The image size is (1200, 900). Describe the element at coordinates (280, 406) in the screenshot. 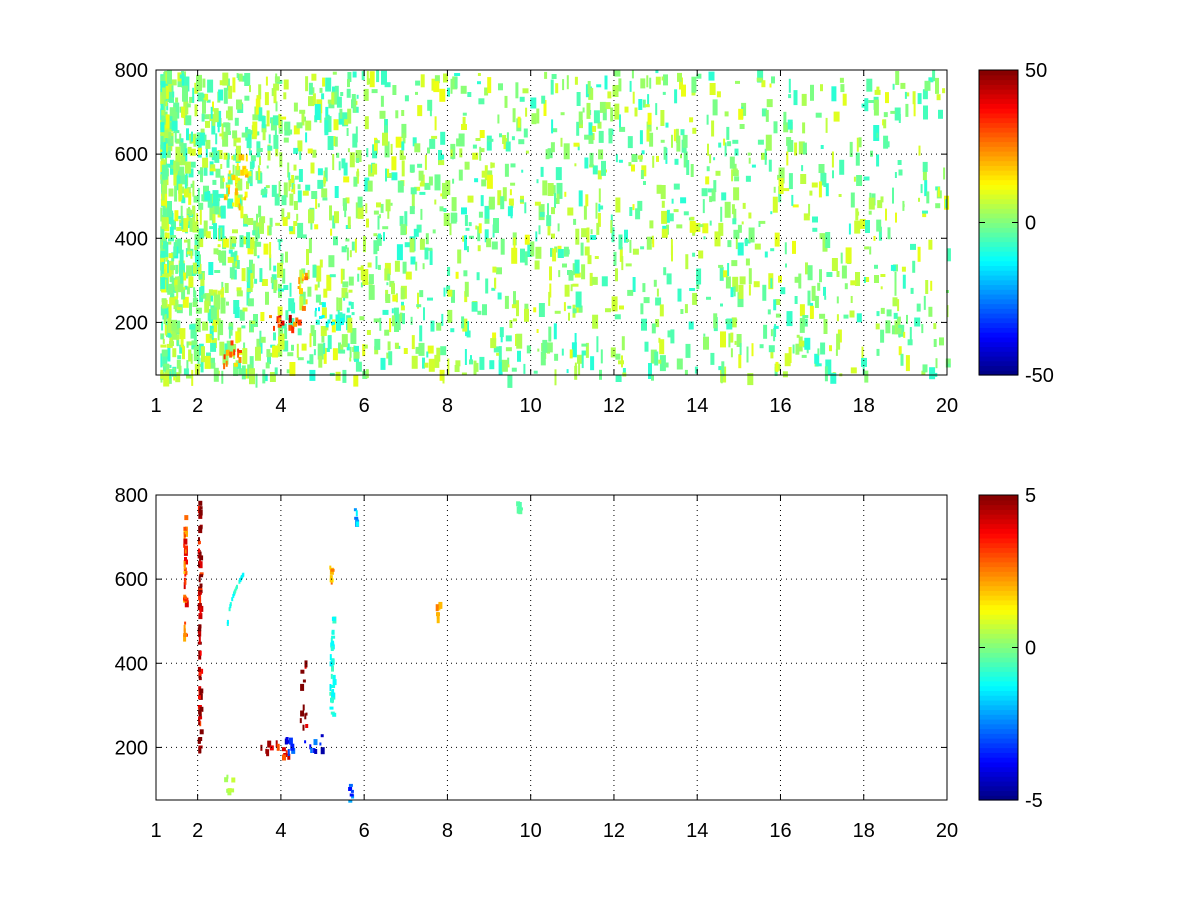

I see `top-x-tick-label: 4` at that location.